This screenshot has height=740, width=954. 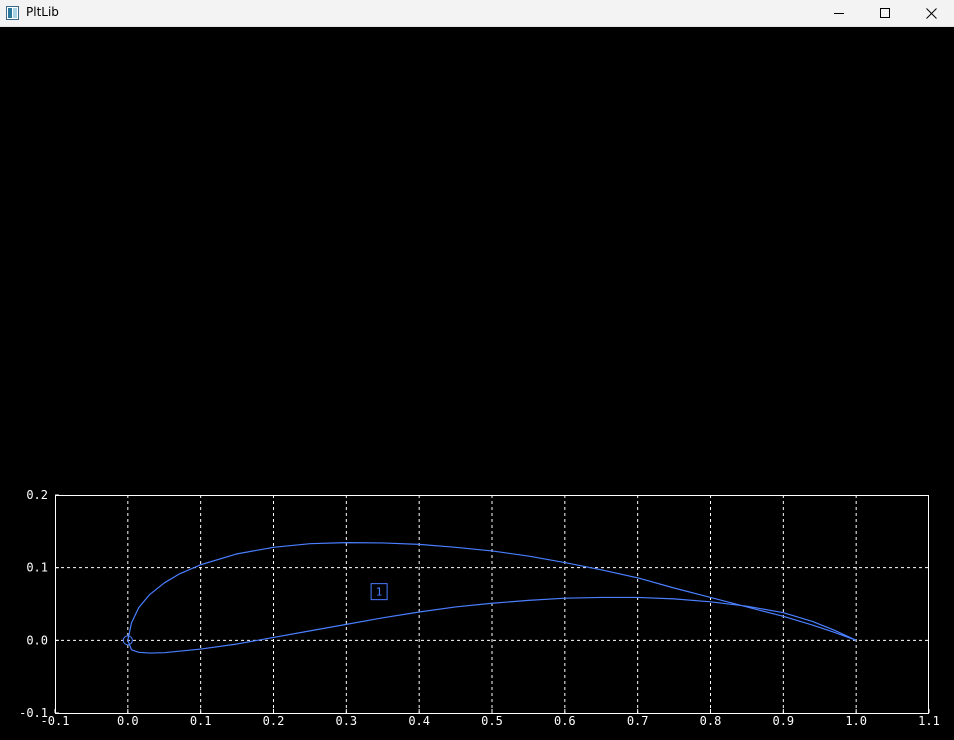 What do you see at coordinates (274, 721) in the screenshot?
I see `x-tick-label: 0.2` at bounding box center [274, 721].